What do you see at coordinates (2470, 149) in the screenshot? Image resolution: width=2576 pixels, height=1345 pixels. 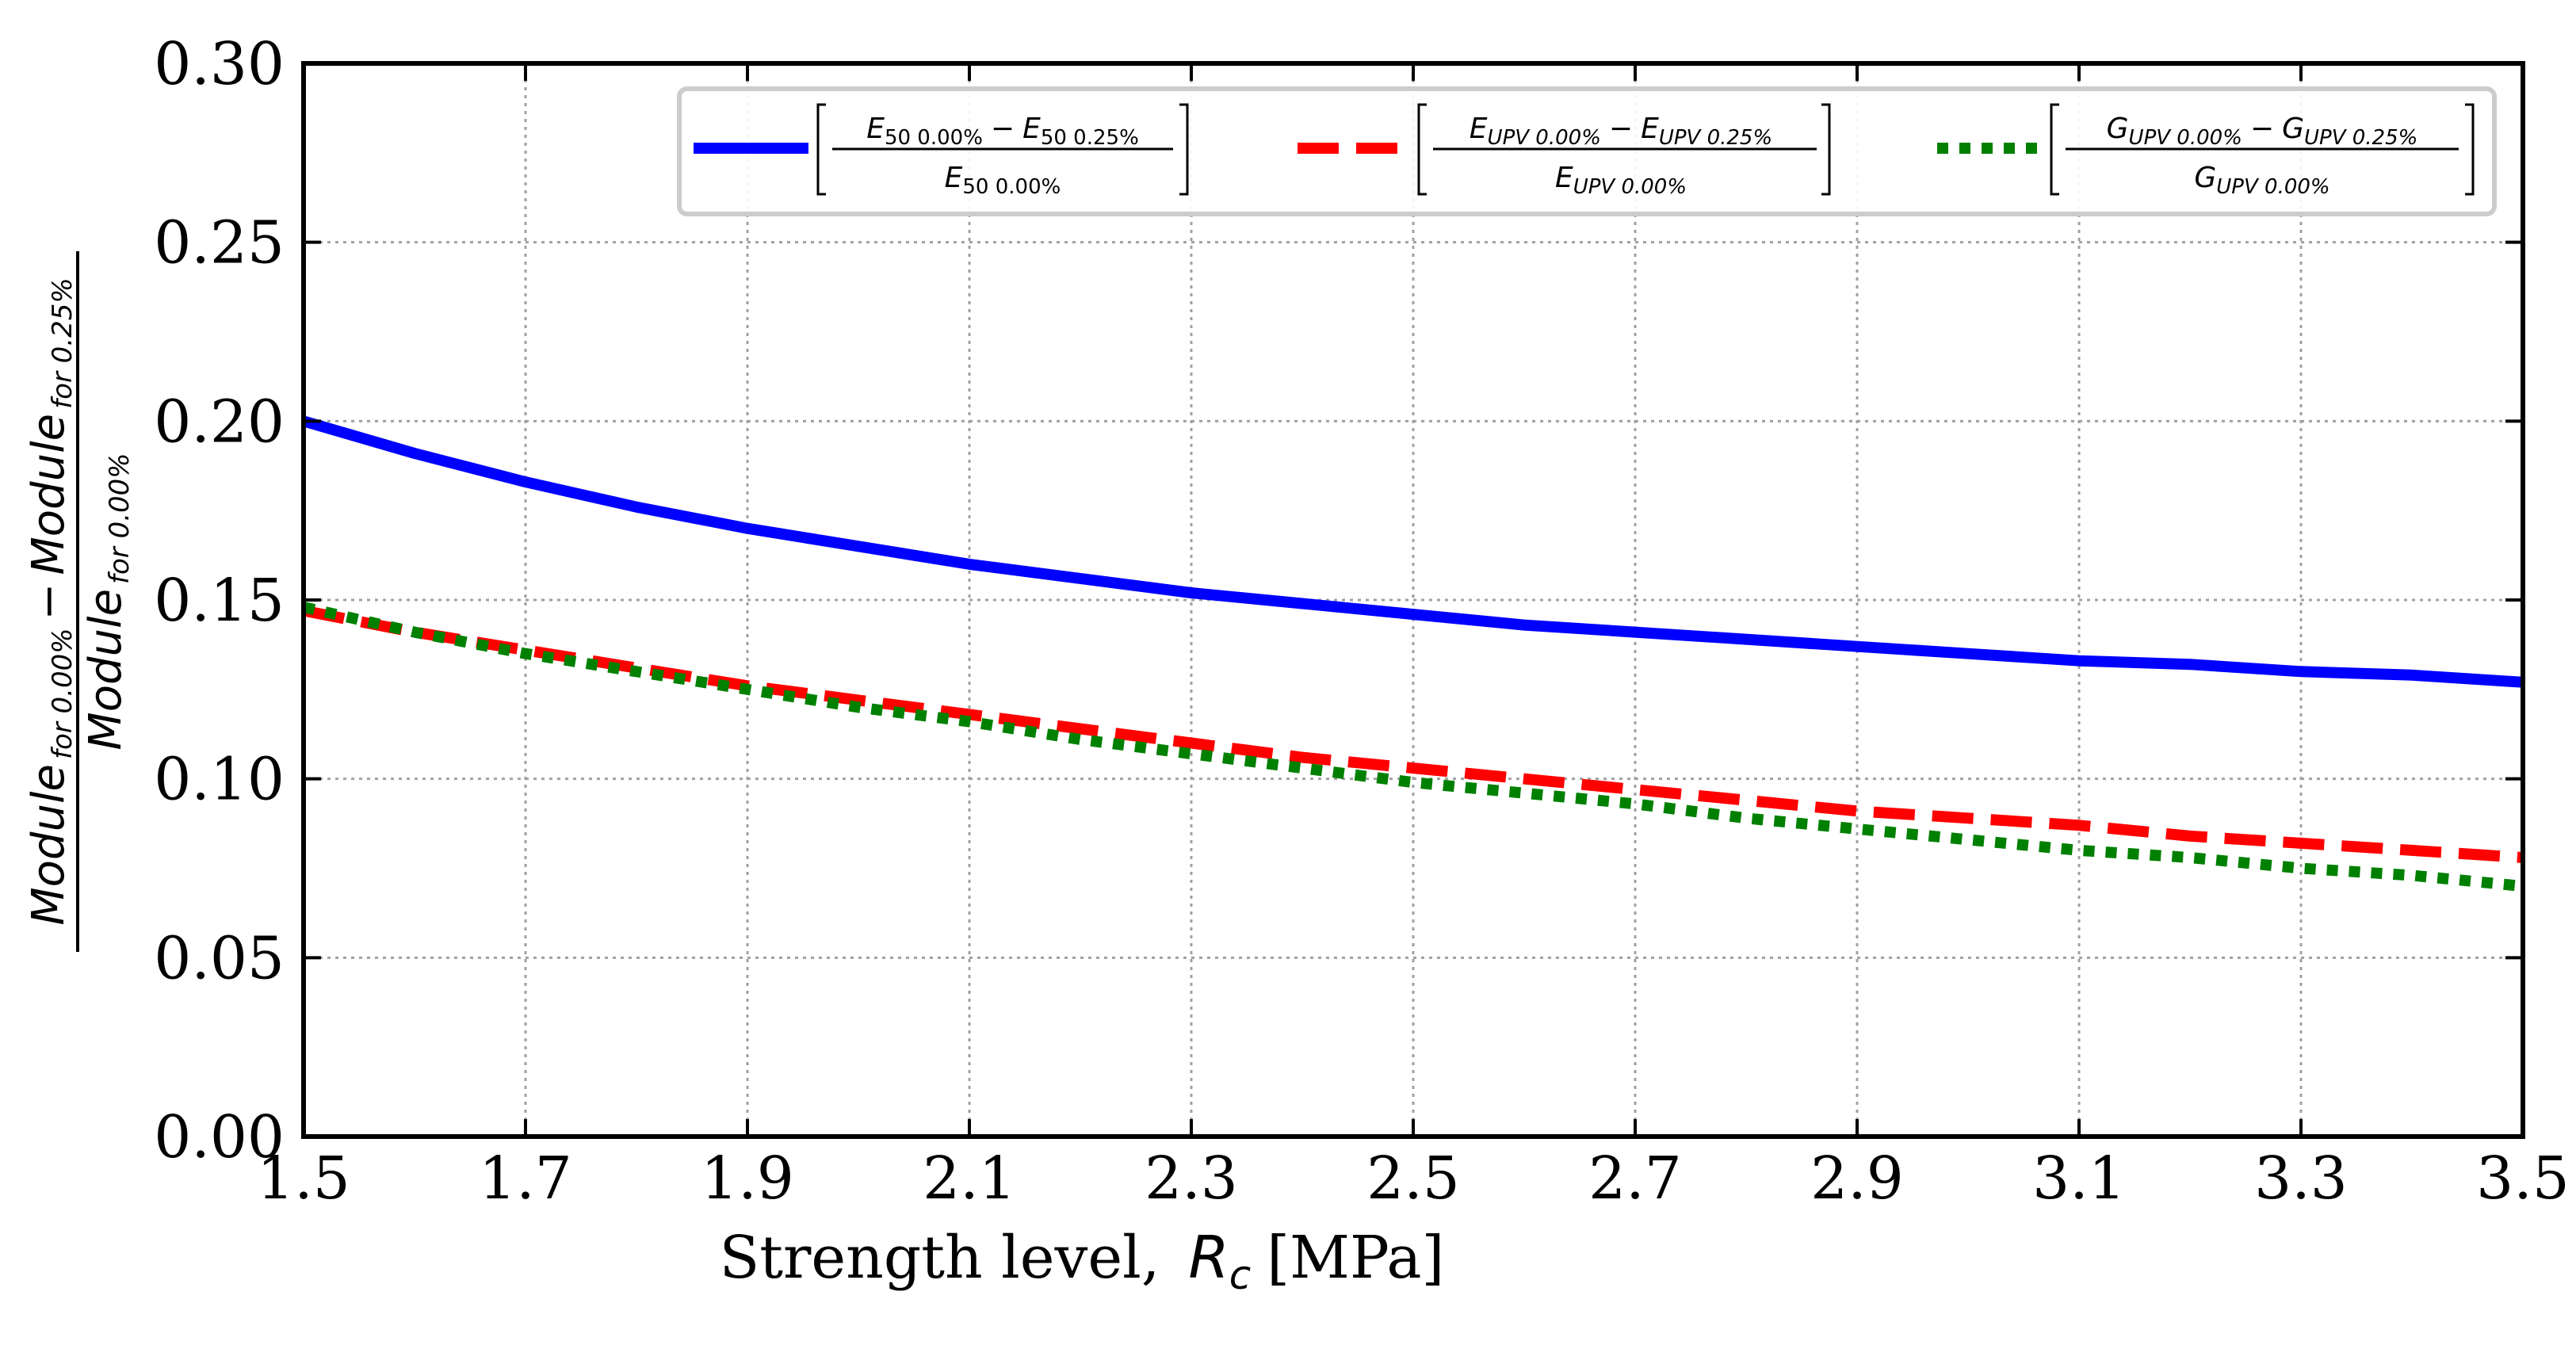 I see `legend-bracket-right-gupv` at bounding box center [2470, 149].